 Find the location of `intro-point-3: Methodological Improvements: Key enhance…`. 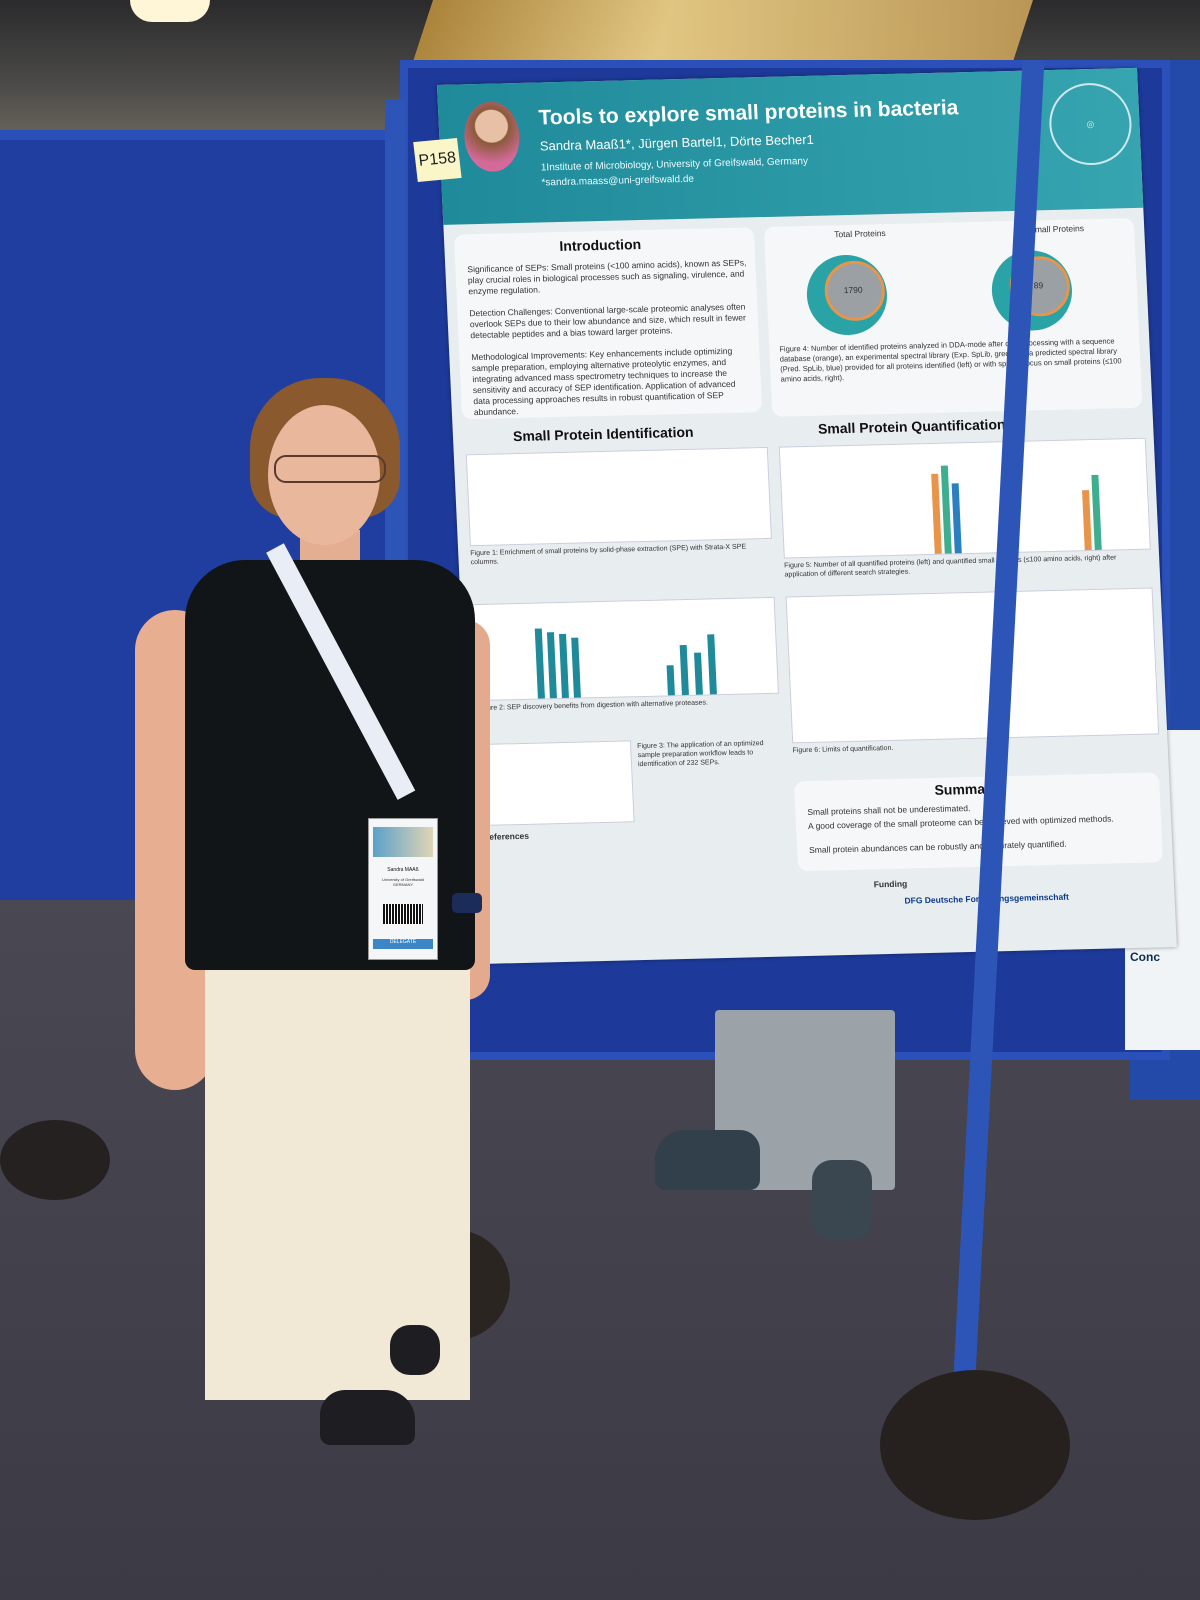

intro-point-3: Methodological Improvements: Key enhance… is located at coordinates (603, 381).